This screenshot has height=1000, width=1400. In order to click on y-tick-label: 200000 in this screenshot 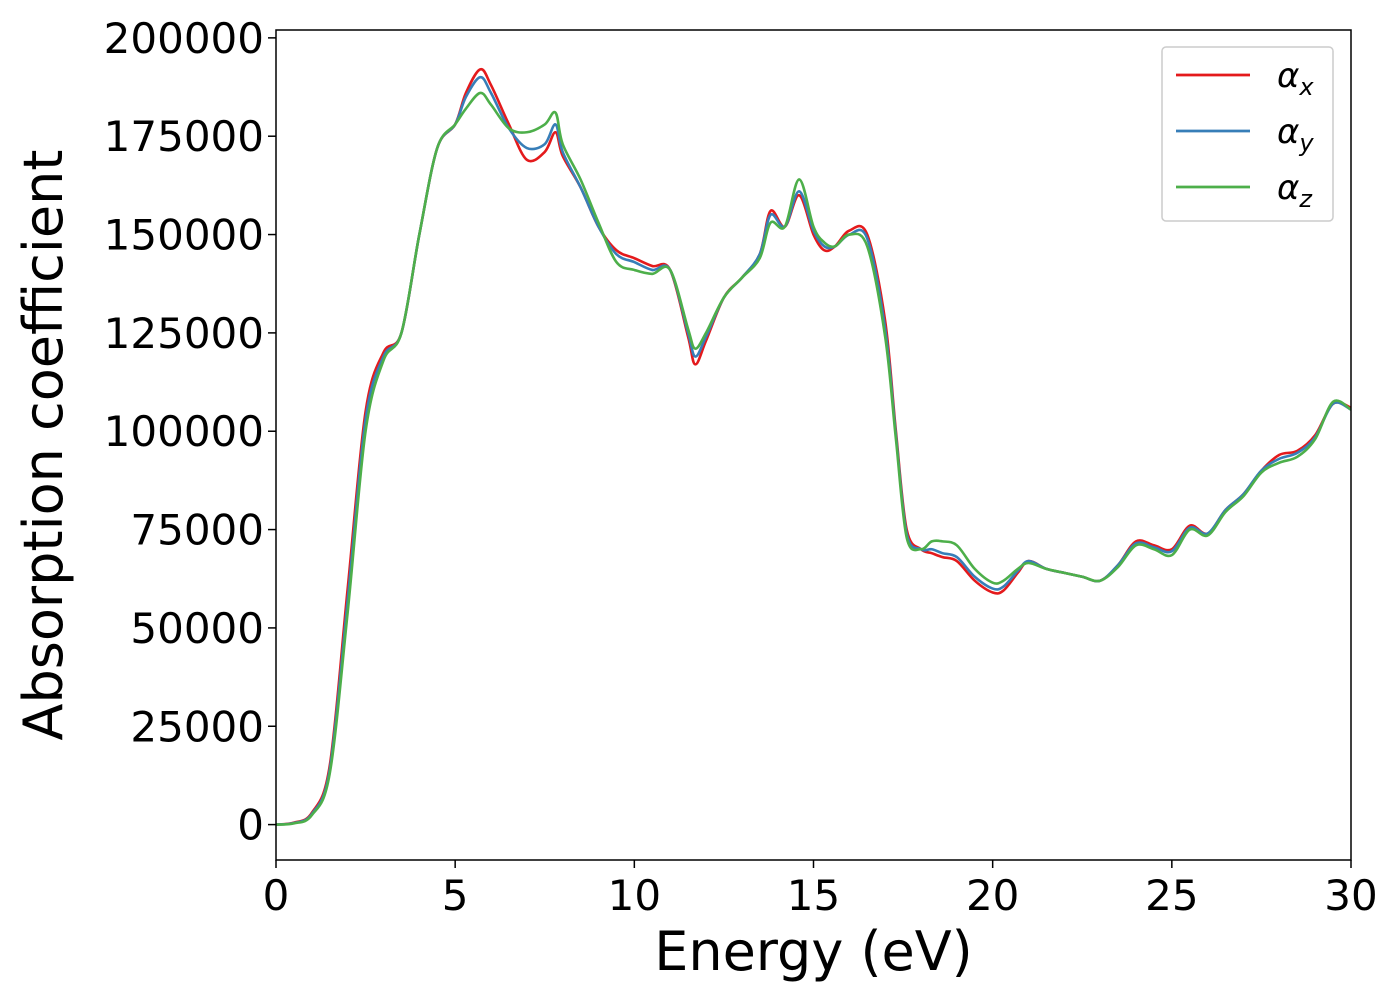, I will do `click(184, 38)`.